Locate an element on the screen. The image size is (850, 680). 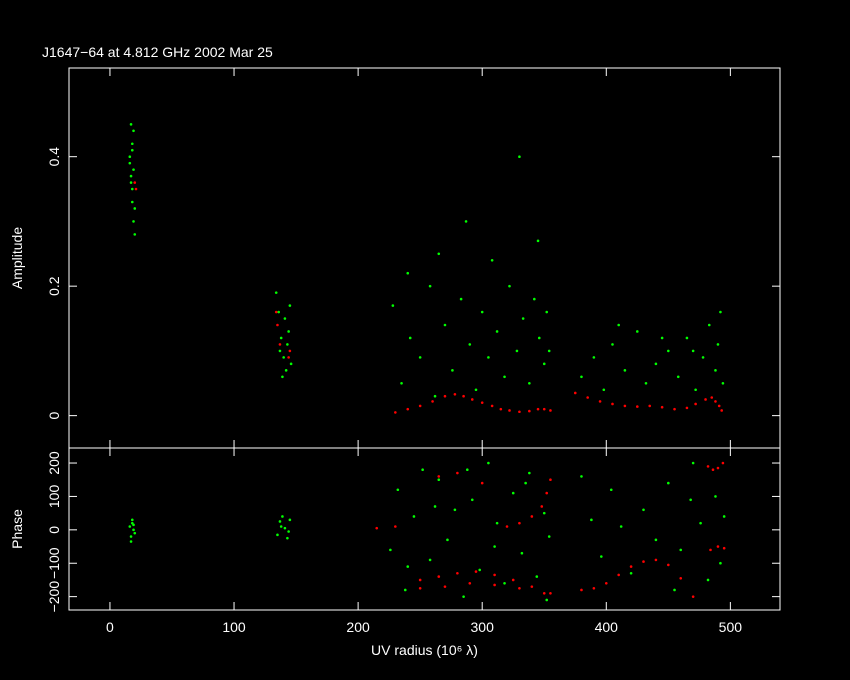
x-tick-label: 100 is located at coordinates (234, 627).